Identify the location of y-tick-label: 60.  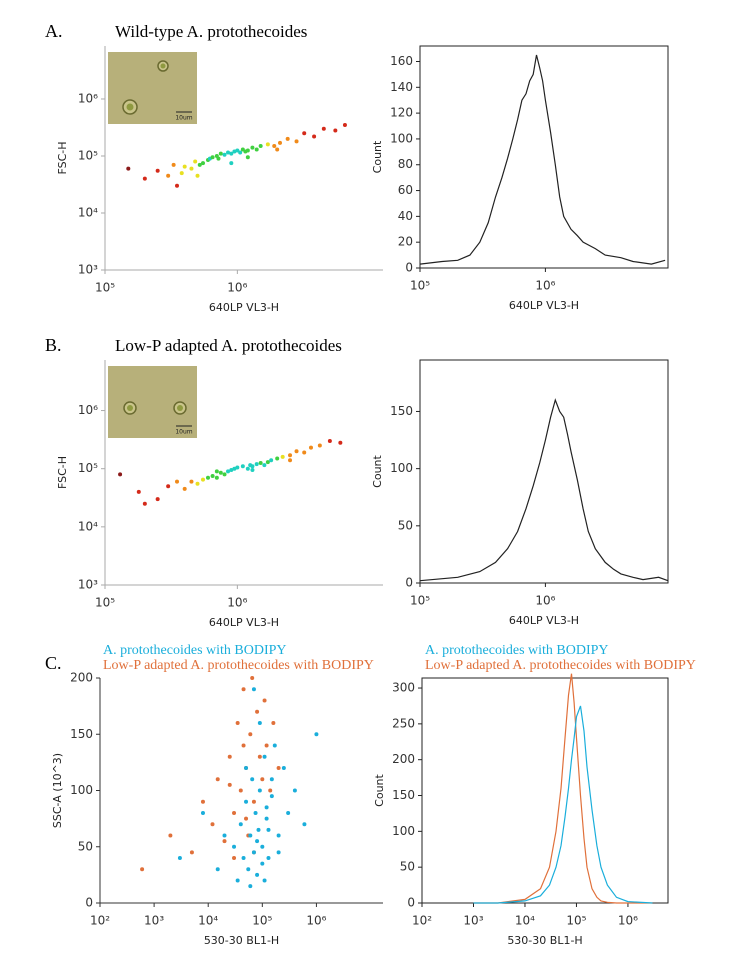
(405, 190).